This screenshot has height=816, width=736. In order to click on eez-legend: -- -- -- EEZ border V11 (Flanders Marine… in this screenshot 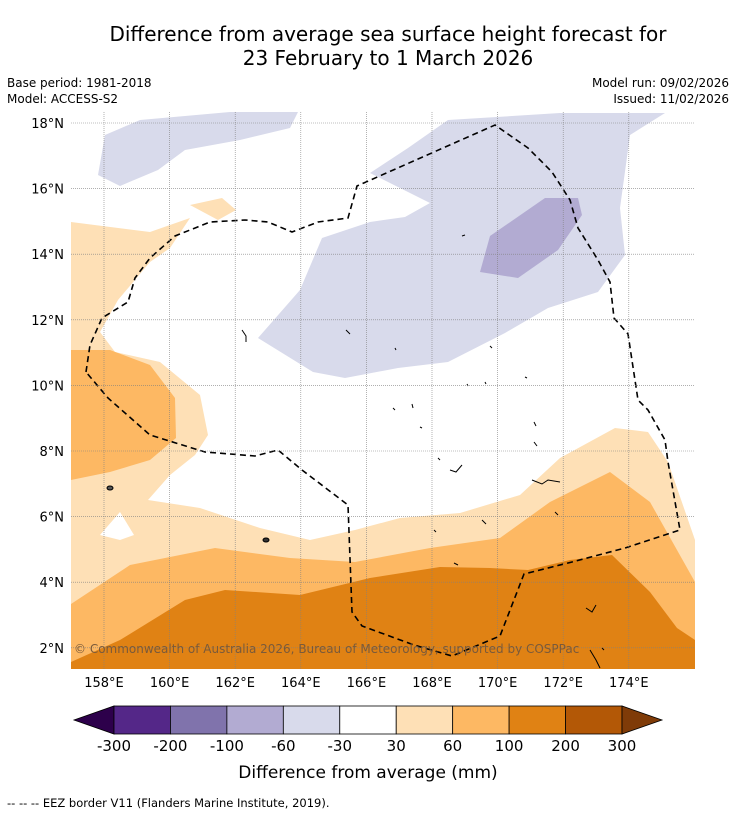, I will do `click(168, 803)`.